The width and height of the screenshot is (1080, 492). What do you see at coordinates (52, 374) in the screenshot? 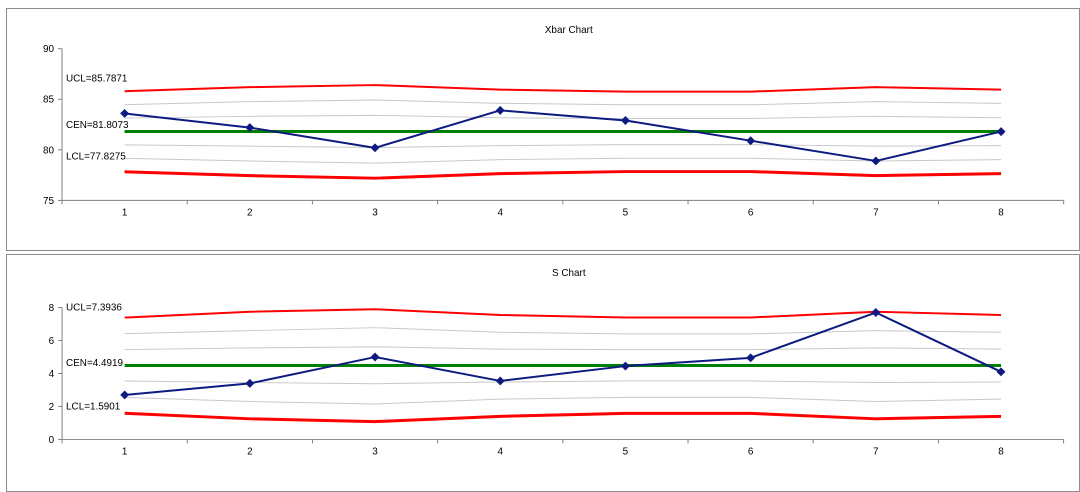
I see `y-tick-label: 4` at bounding box center [52, 374].